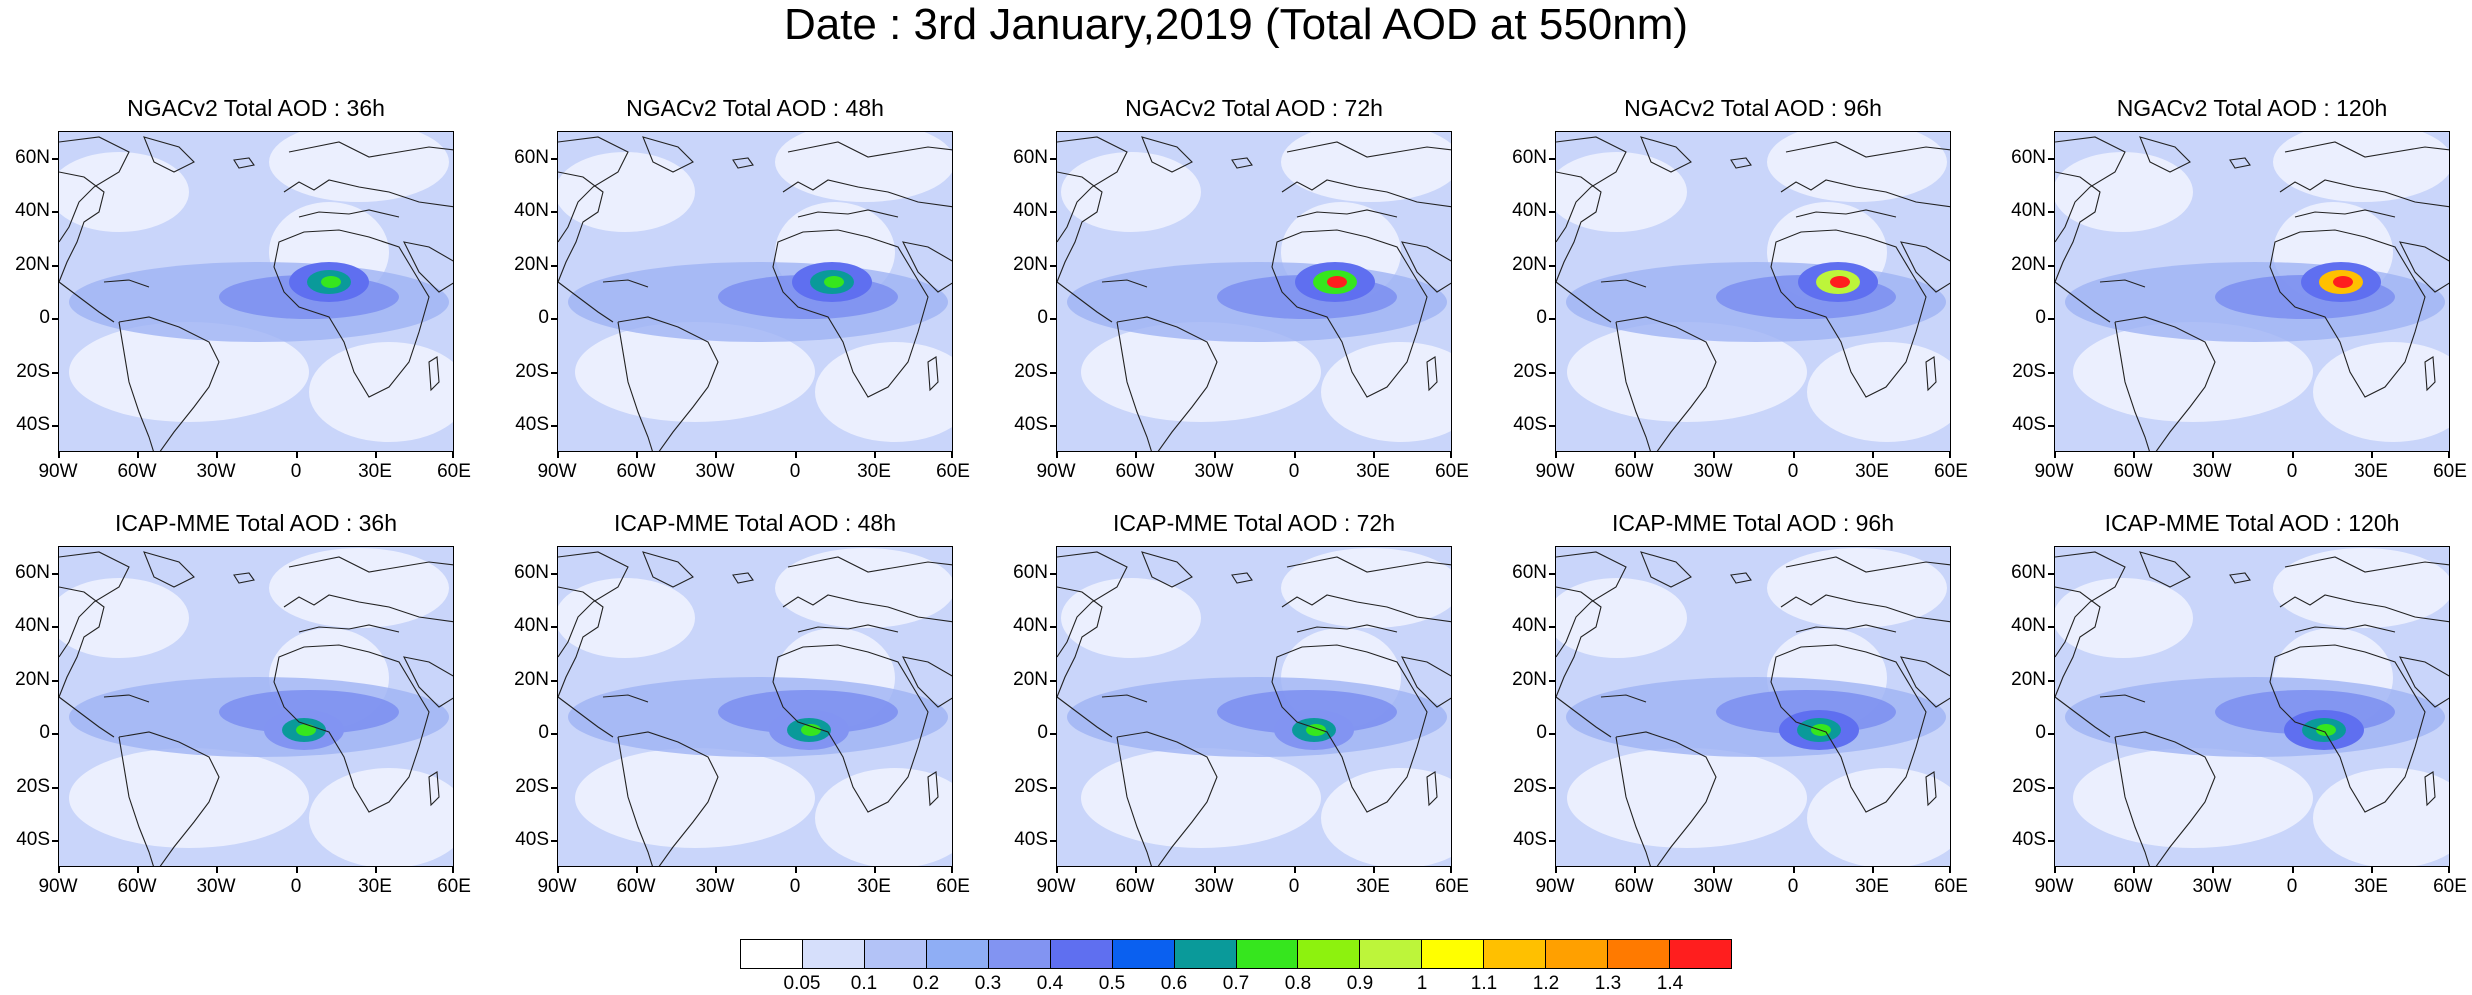  Describe the element at coordinates (33, 786) in the screenshot. I see `lat-tick-label: 20S` at that location.